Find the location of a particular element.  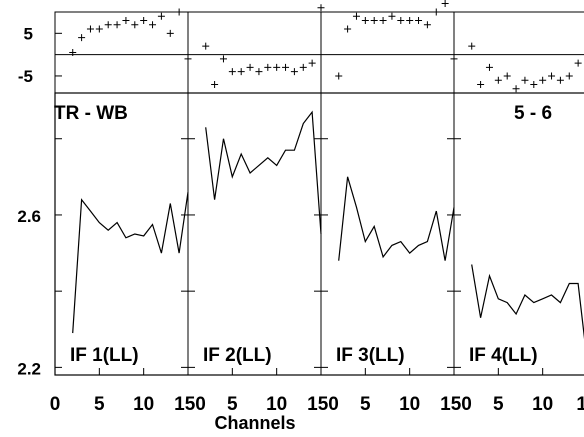

annotation-tr-wb: TR - WB is located at coordinates (91, 113).